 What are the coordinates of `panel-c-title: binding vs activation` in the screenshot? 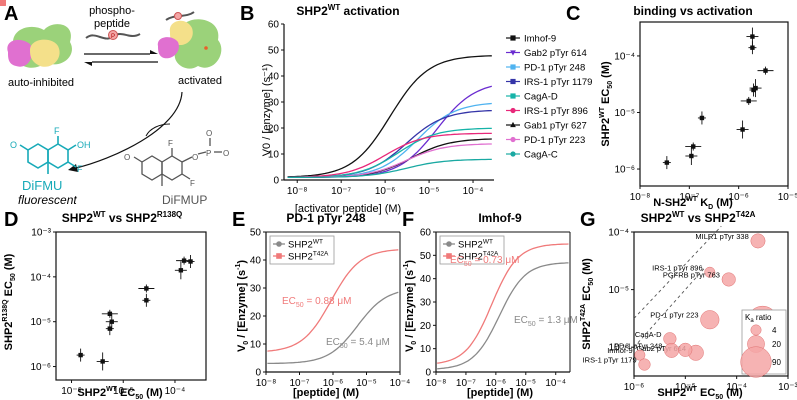 It's located at (692, 11).